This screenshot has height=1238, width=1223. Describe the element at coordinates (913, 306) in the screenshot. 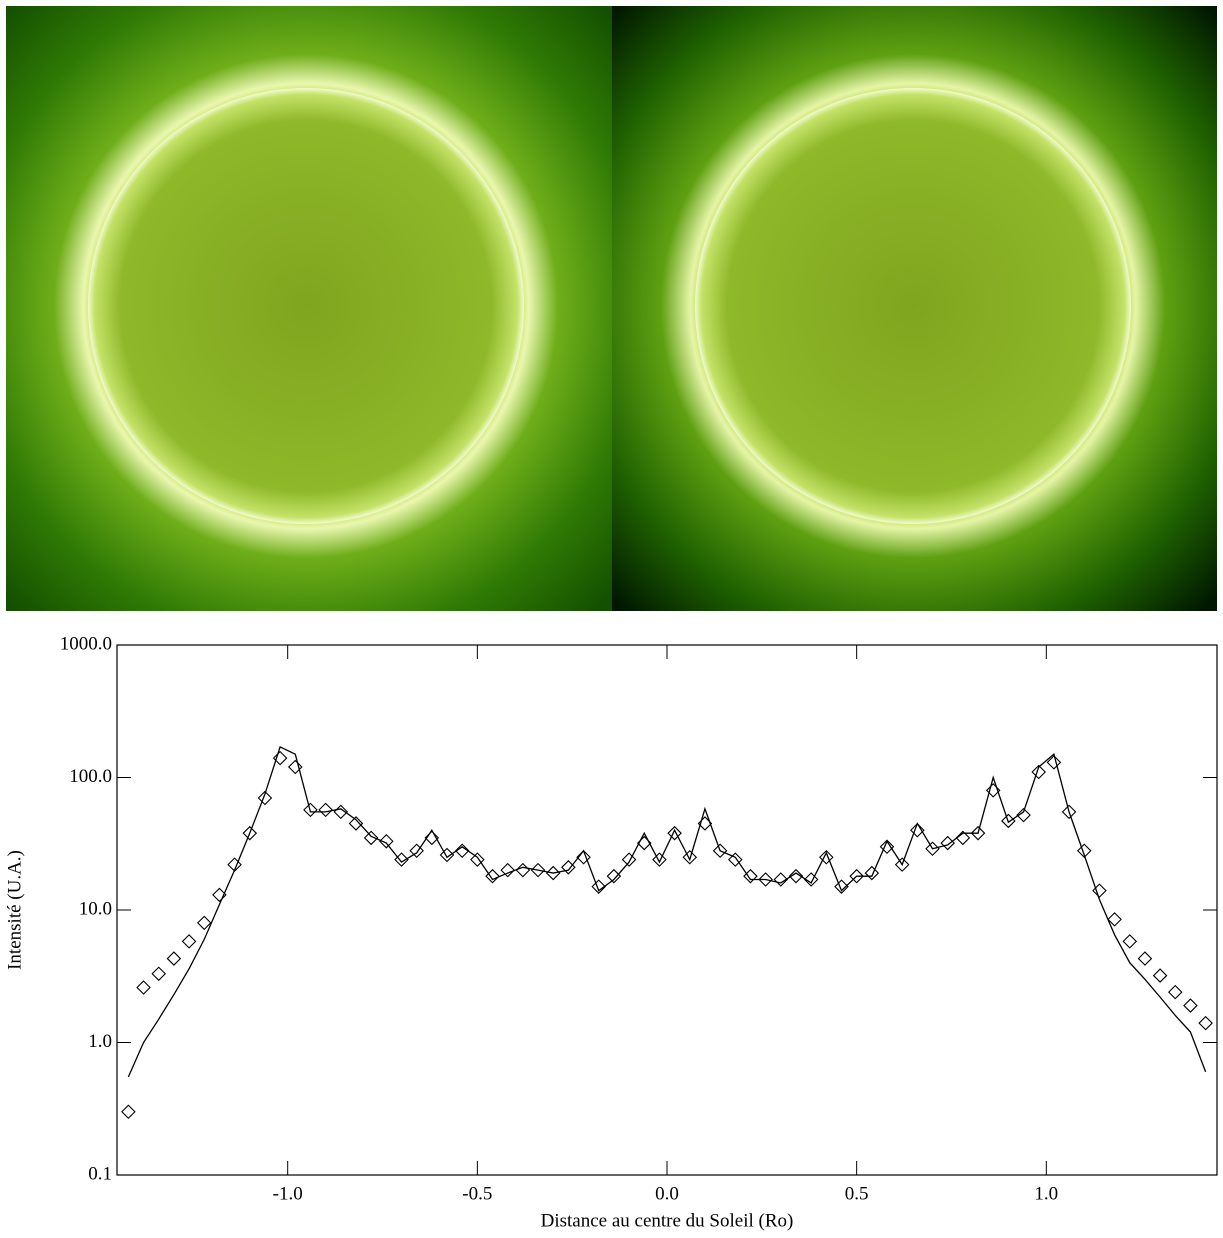

I see `sun-disc-right` at that location.